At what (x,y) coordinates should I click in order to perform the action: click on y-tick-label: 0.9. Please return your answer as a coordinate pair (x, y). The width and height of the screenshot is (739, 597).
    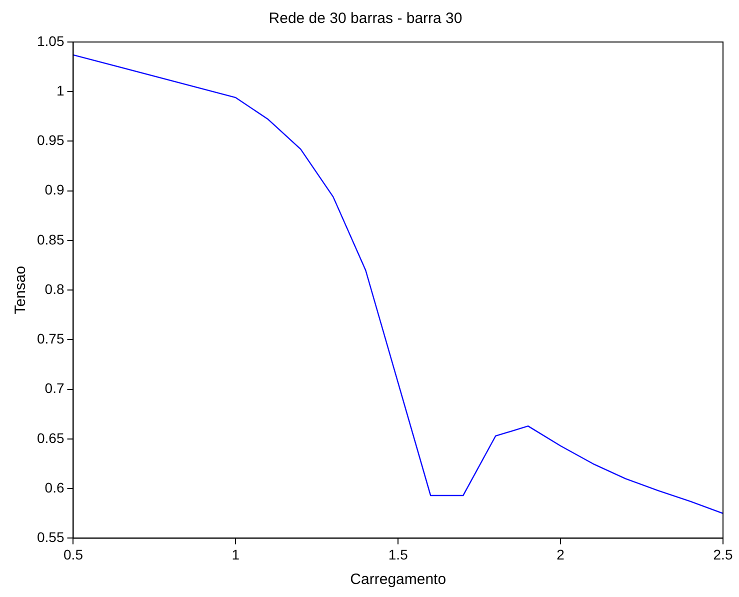
    Looking at the image, I should click on (54, 190).